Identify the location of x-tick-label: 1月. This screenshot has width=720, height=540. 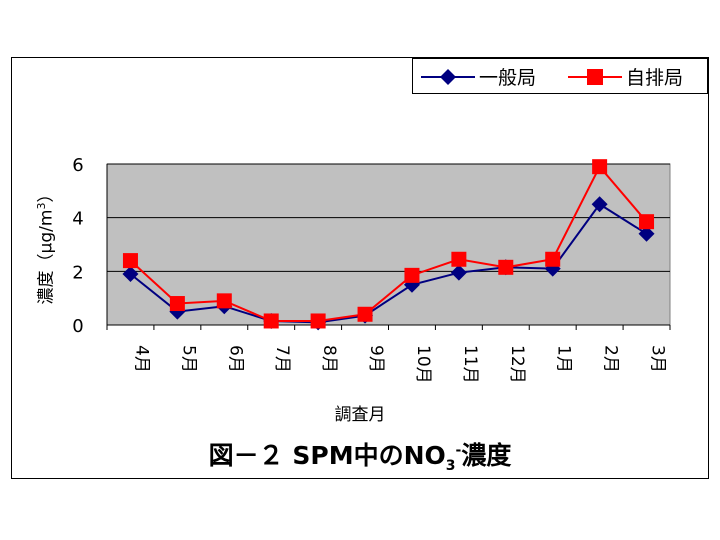
(564, 359).